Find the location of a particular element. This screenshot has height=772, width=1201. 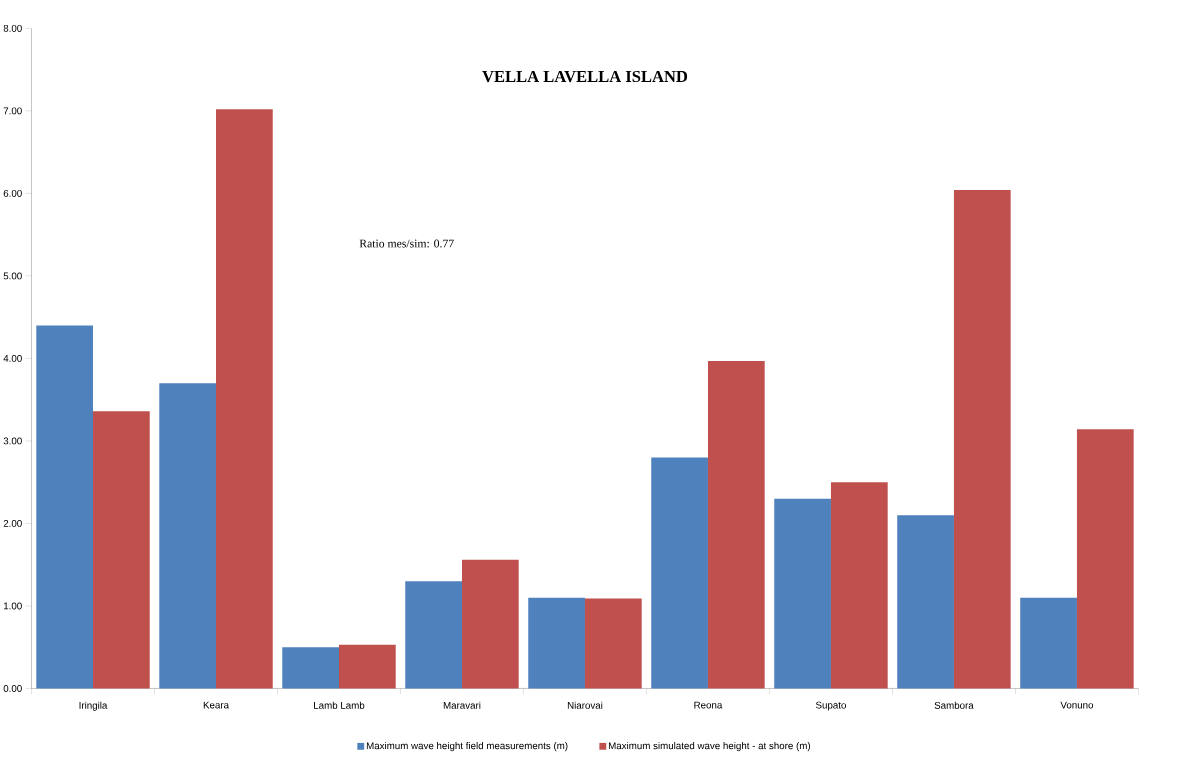

y-tick-label: 6.00 is located at coordinates (12, 194).